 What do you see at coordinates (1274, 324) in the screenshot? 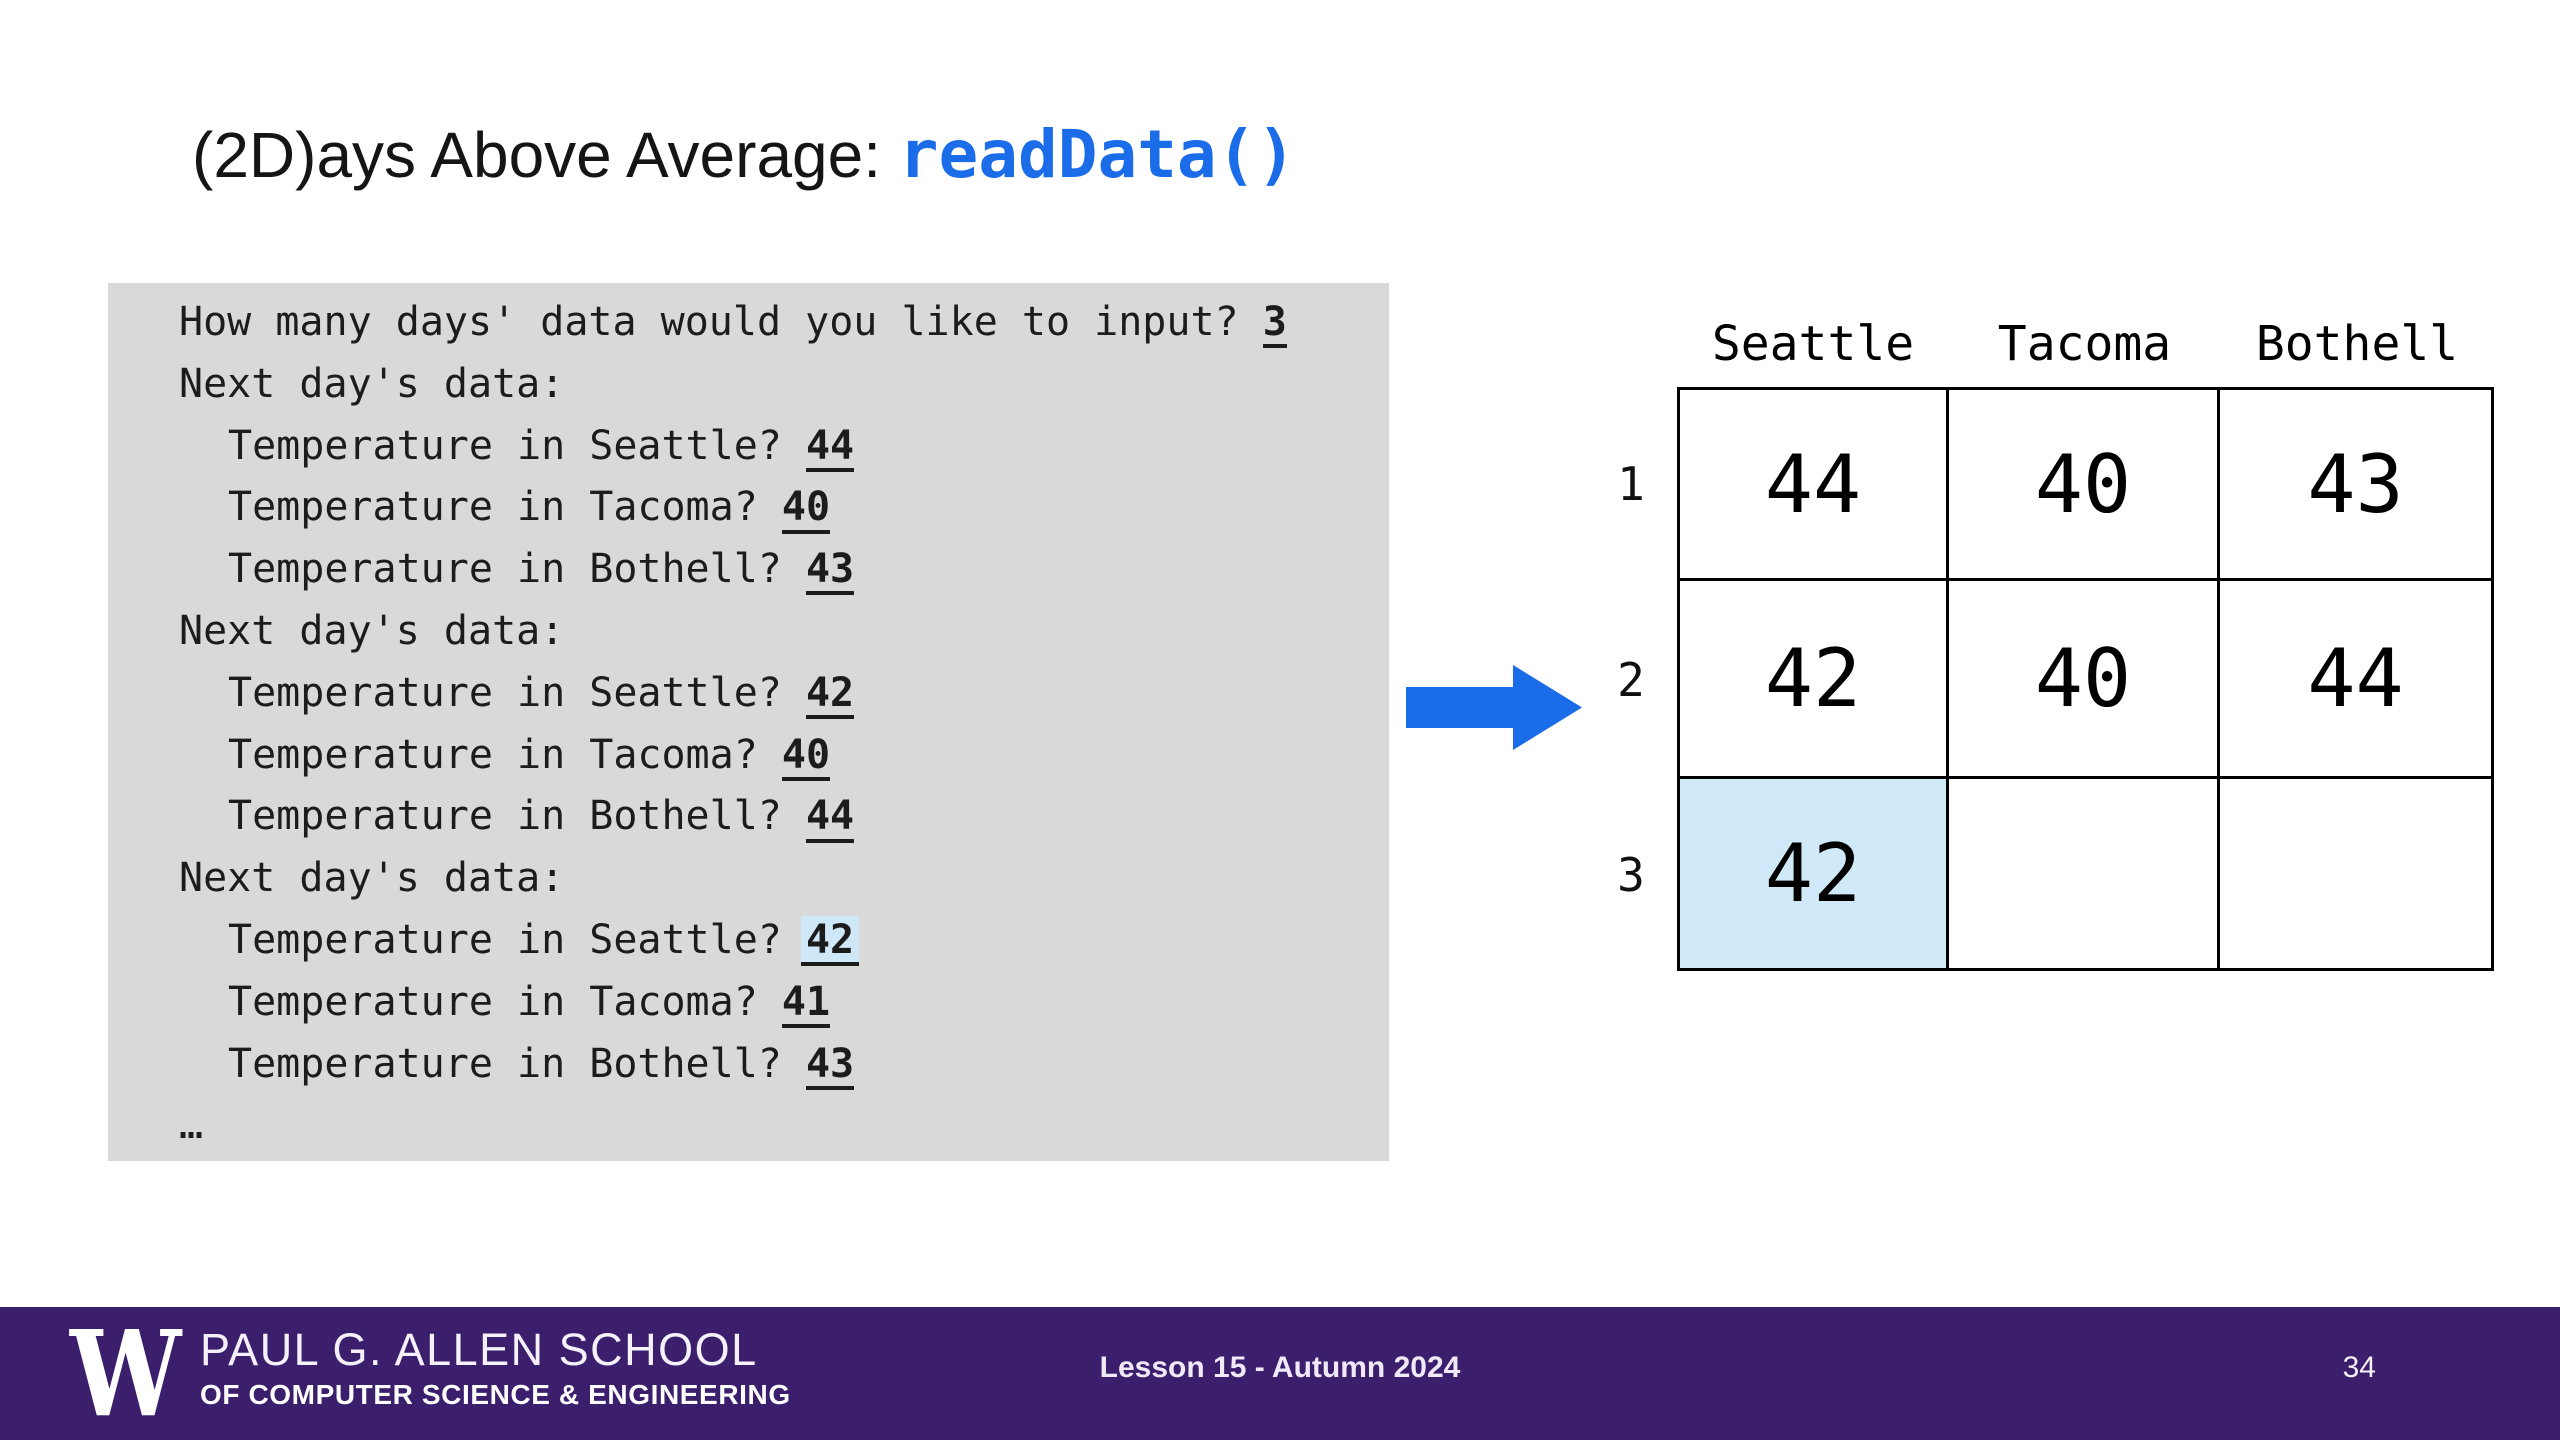
I see `console-input-value: 3` at bounding box center [1274, 324].